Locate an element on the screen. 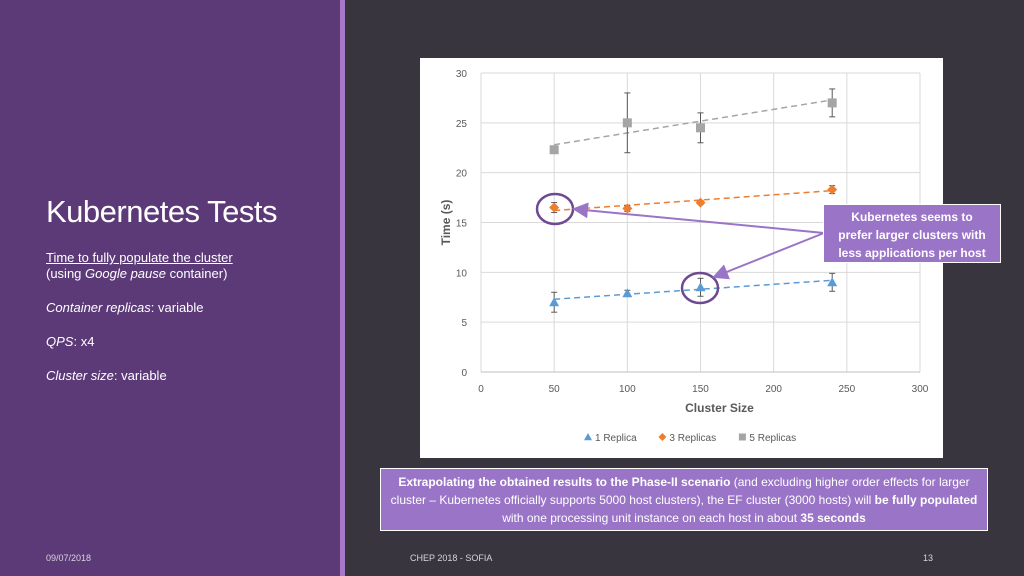 Image resolution: width=1024 pixels, height=576 pixels. arrow-to-3-replicas is located at coordinates (698, 218).